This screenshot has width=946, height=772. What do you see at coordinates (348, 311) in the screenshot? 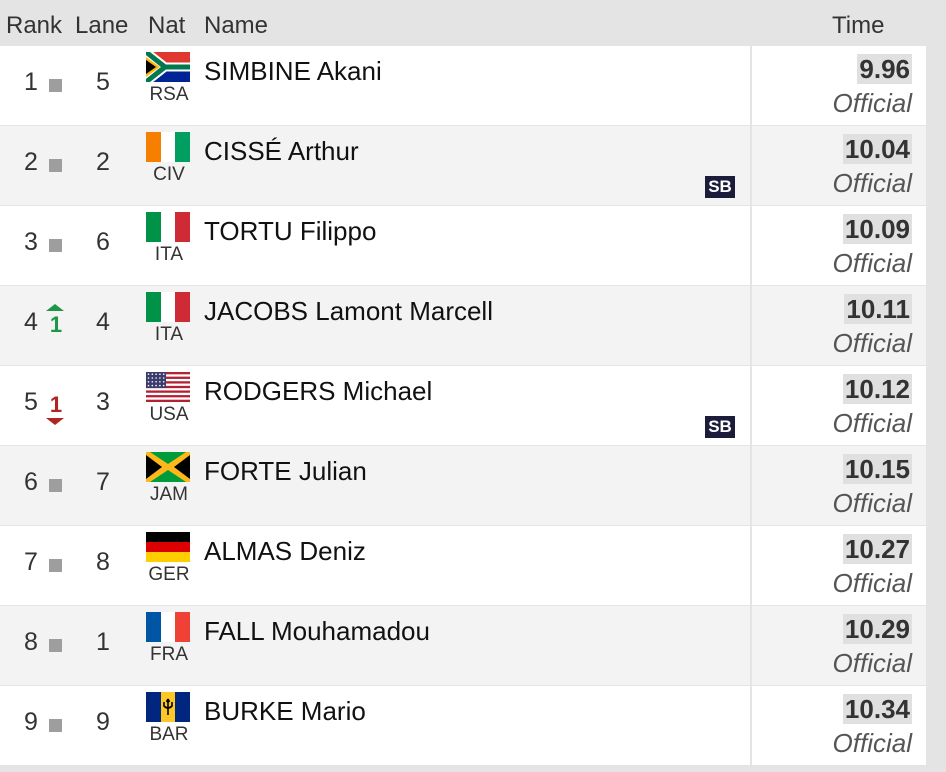
I see `athlete-name: JACOBS Lamont Marcell` at bounding box center [348, 311].